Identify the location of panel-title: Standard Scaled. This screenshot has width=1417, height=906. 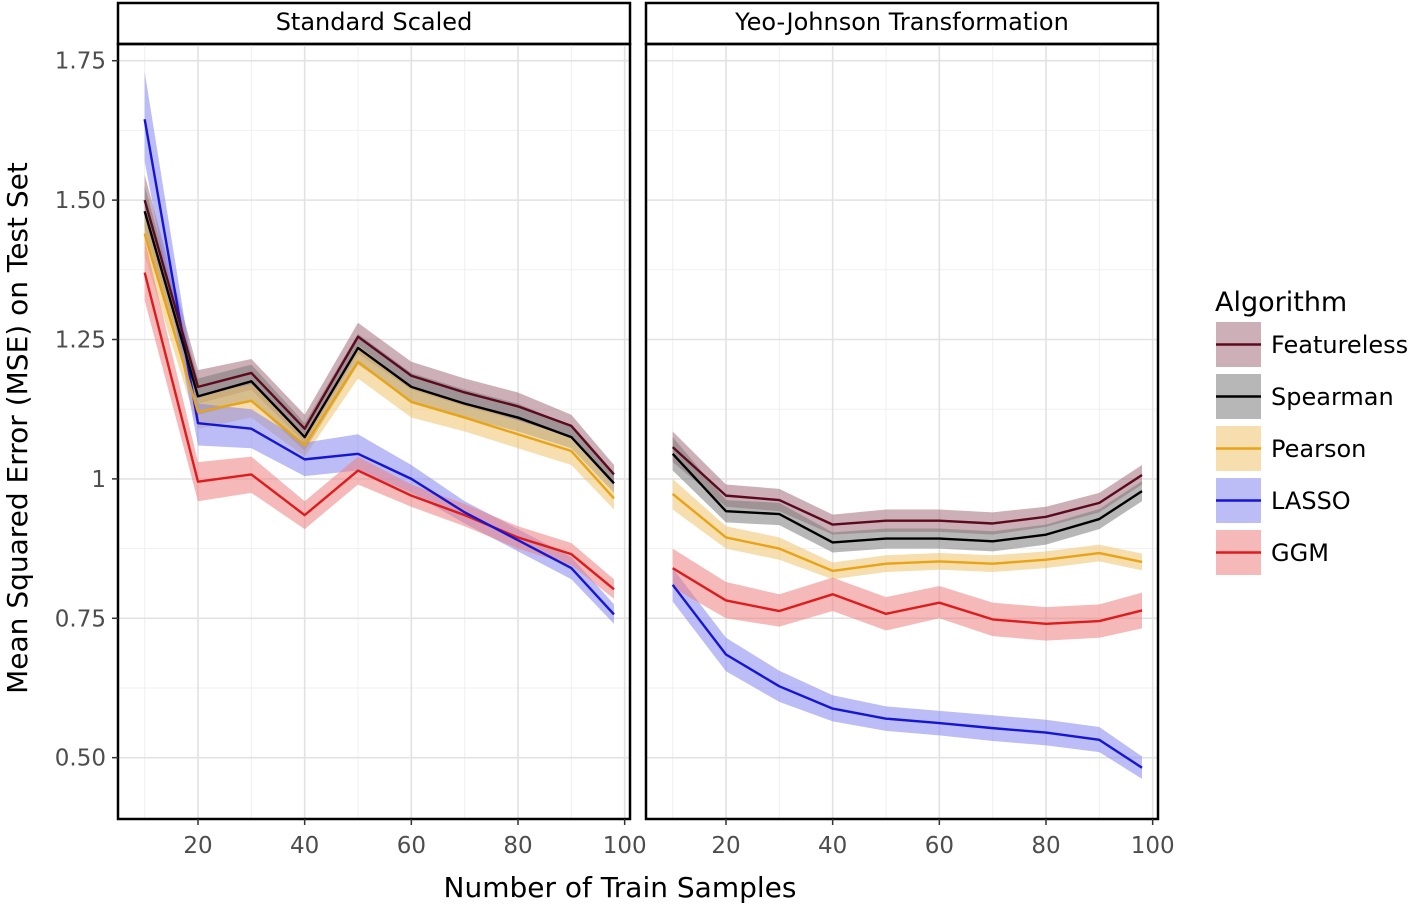
(374, 22).